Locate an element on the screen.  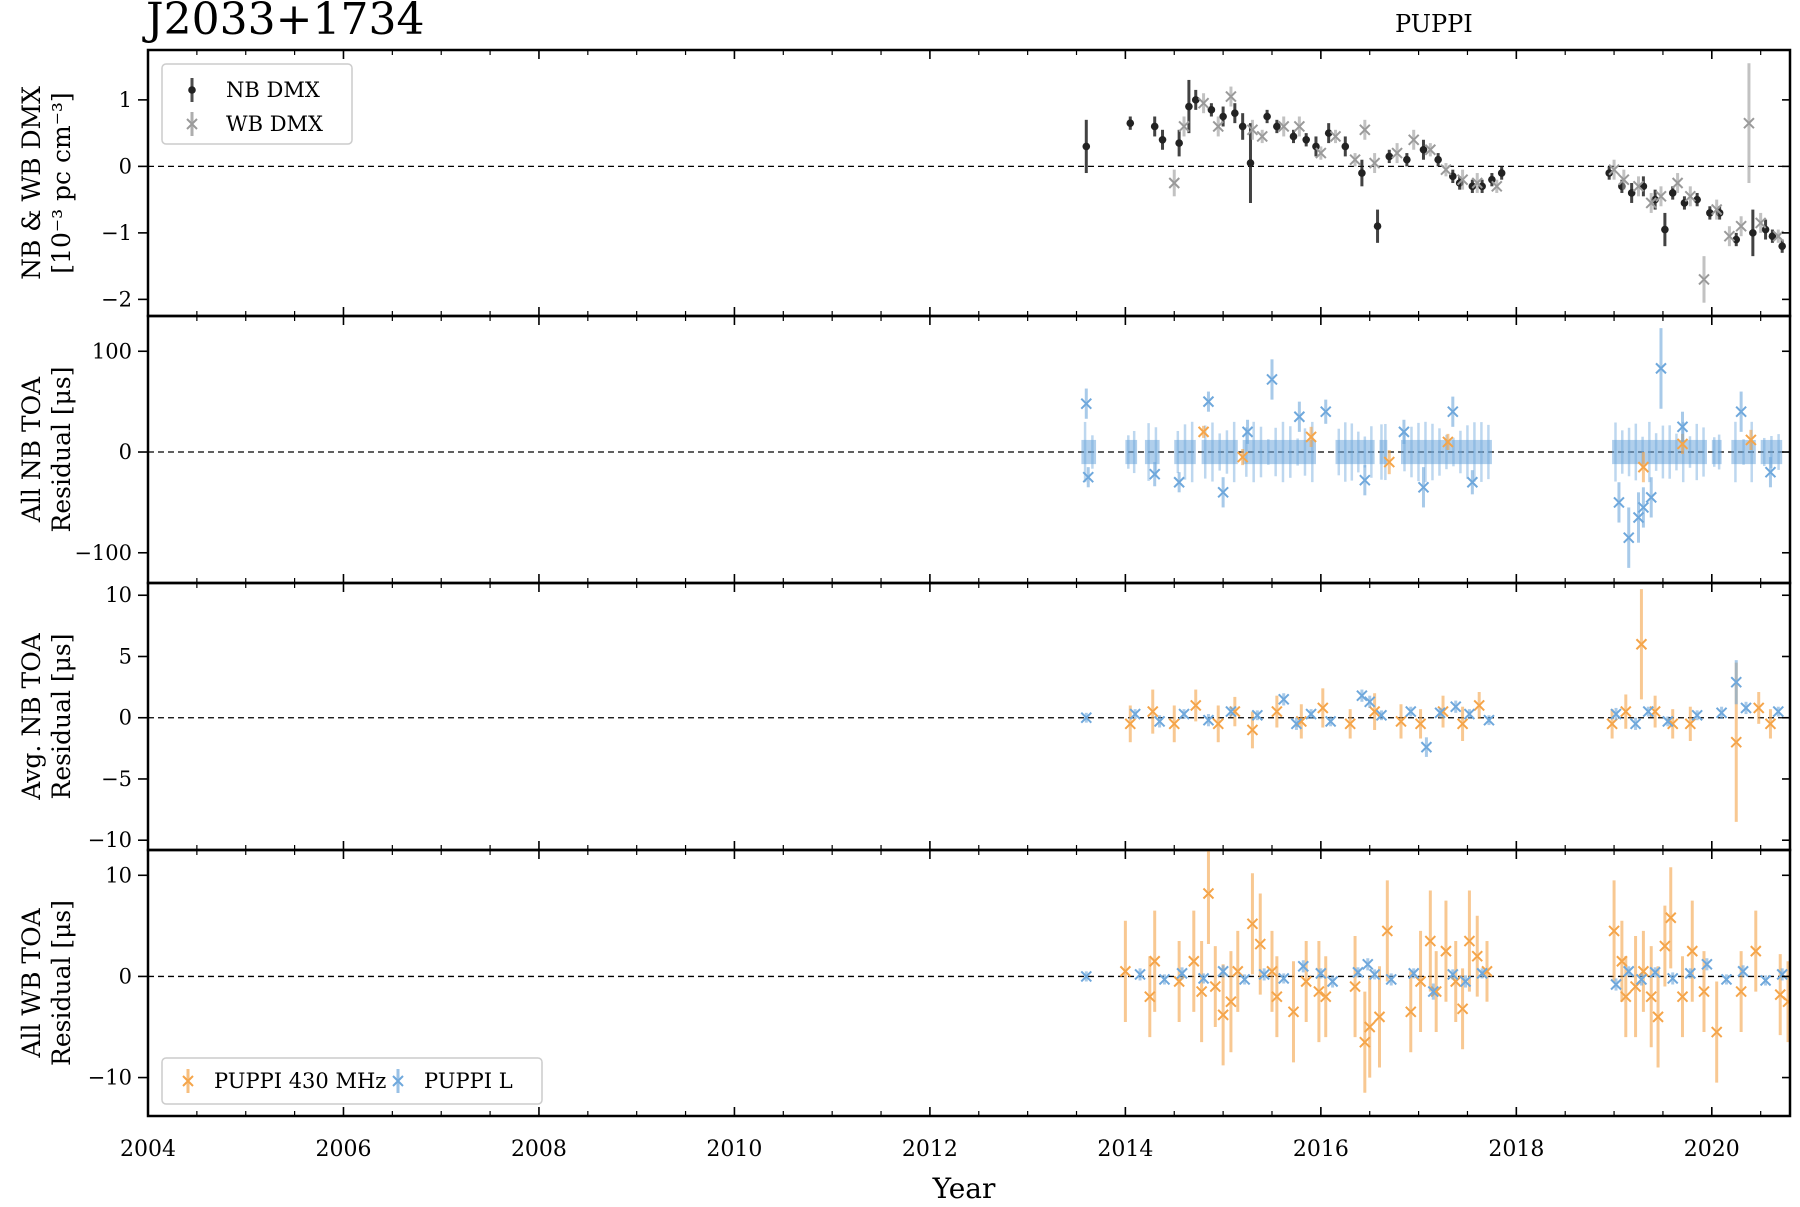
y-tick-label: 1 is located at coordinates (125, 100).